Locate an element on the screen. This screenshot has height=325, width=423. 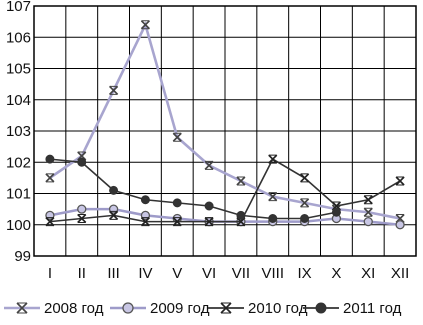
x-tick-label: XII is located at coordinates (400, 273).